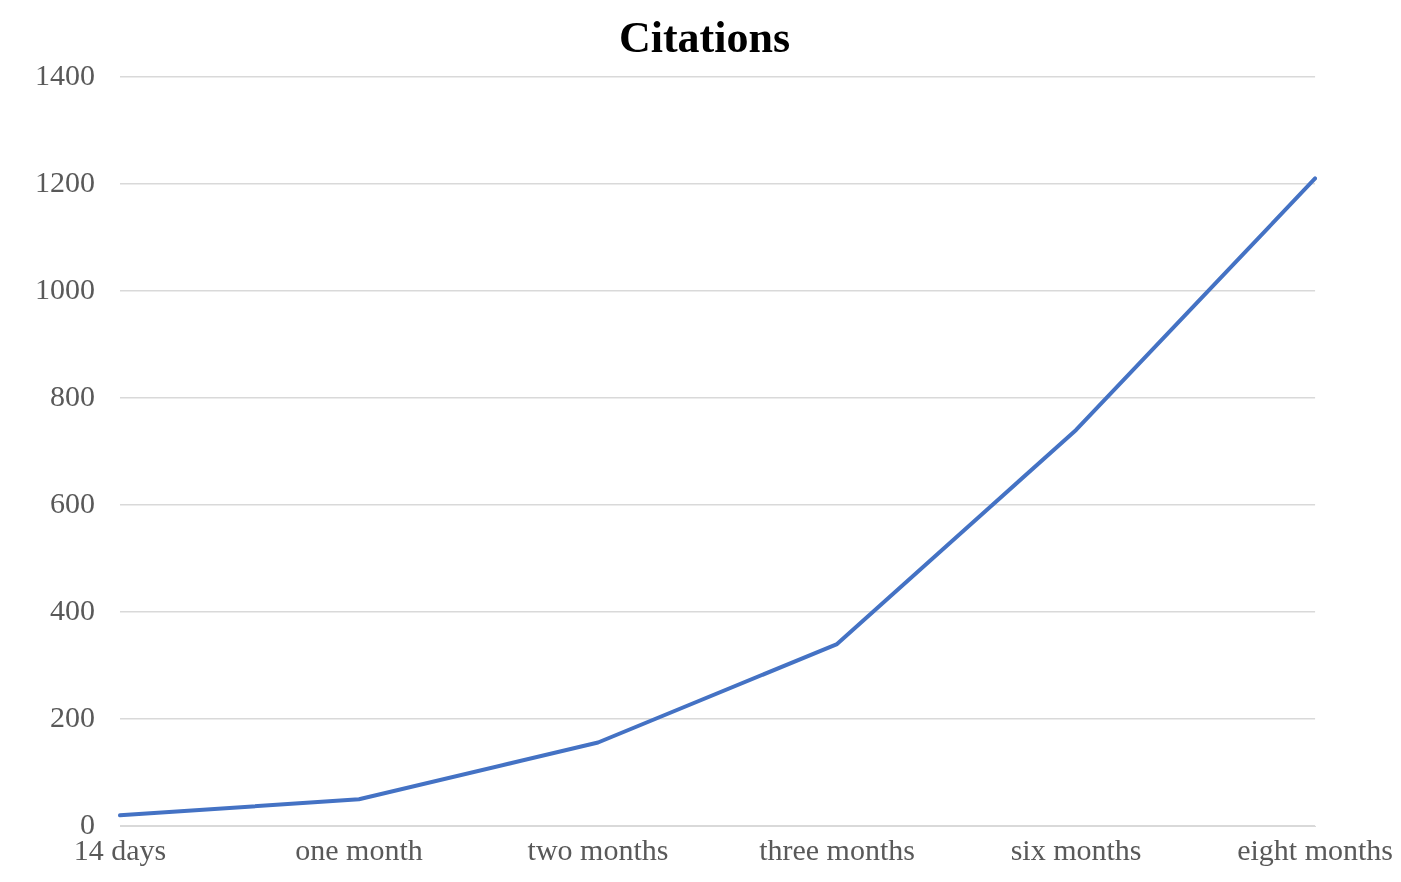 The height and width of the screenshot is (882, 1401). Describe the element at coordinates (65, 181) in the screenshot. I see `y-tick-label: 1200` at that location.